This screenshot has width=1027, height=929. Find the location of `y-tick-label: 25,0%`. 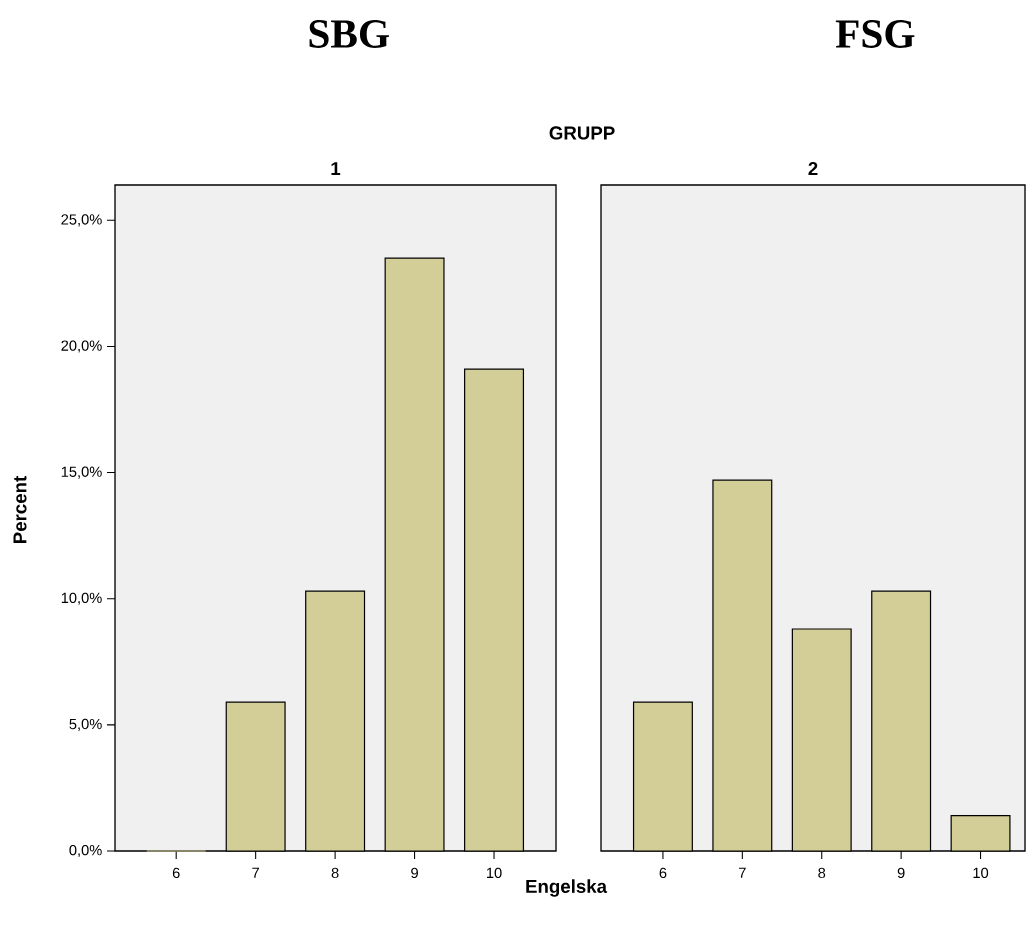

y-tick-label: 25,0% is located at coordinates (81, 220).